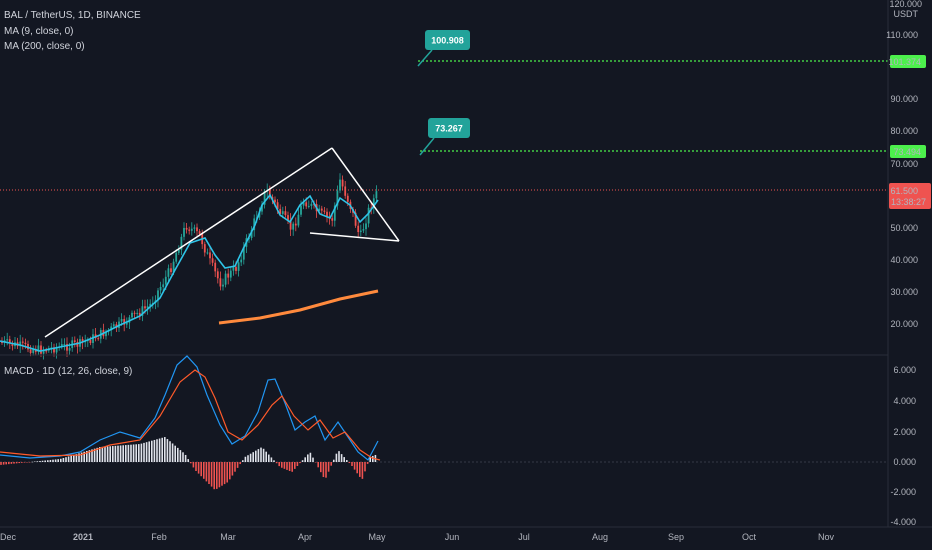 The height and width of the screenshot is (550, 932). What do you see at coordinates (444, 137) in the screenshot?
I see `callout-73267: 73.267` at bounding box center [444, 137].